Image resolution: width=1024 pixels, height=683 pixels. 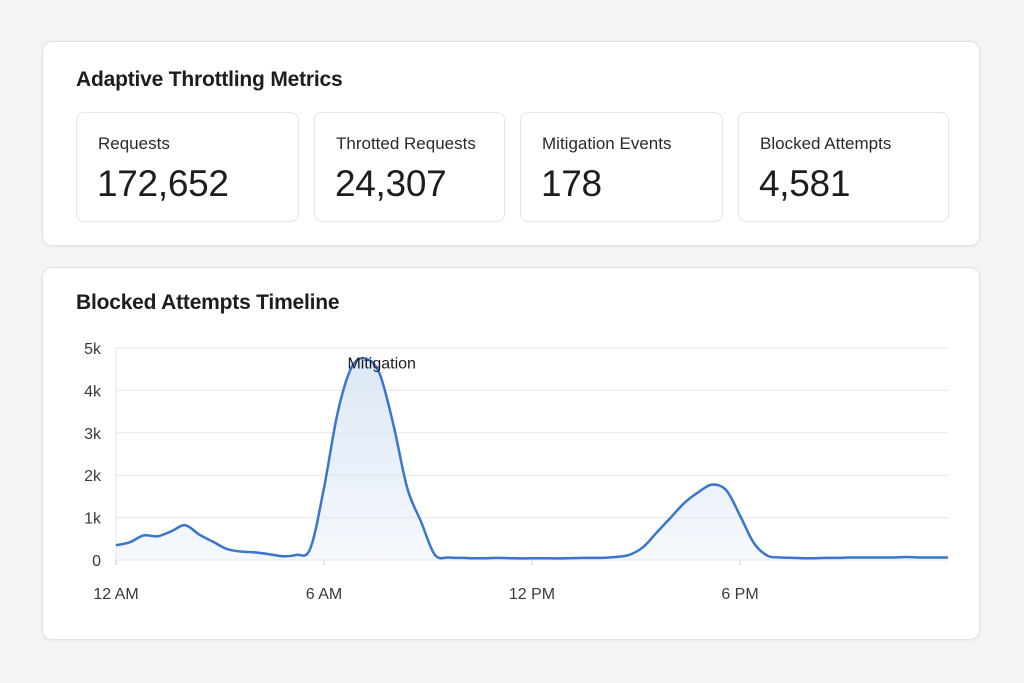 What do you see at coordinates (406, 143) in the screenshot?
I see `stat-label: Throtted Requests` at bounding box center [406, 143].